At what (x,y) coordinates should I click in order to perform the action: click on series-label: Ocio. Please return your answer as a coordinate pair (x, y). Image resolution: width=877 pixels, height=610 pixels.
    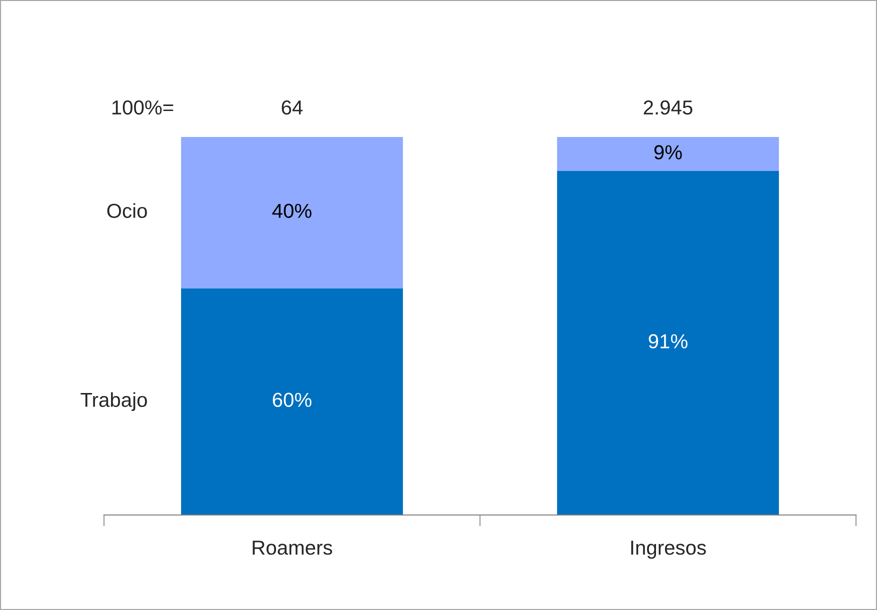
    Looking at the image, I should click on (127, 210).